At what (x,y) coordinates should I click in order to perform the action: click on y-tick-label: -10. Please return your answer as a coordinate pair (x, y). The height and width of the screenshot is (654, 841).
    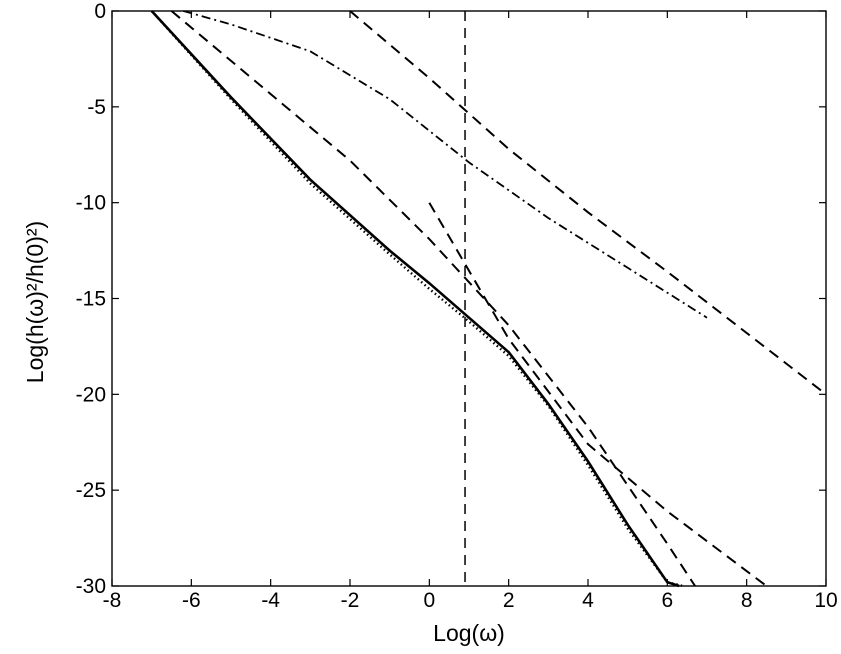
    Looking at the image, I should click on (91, 203).